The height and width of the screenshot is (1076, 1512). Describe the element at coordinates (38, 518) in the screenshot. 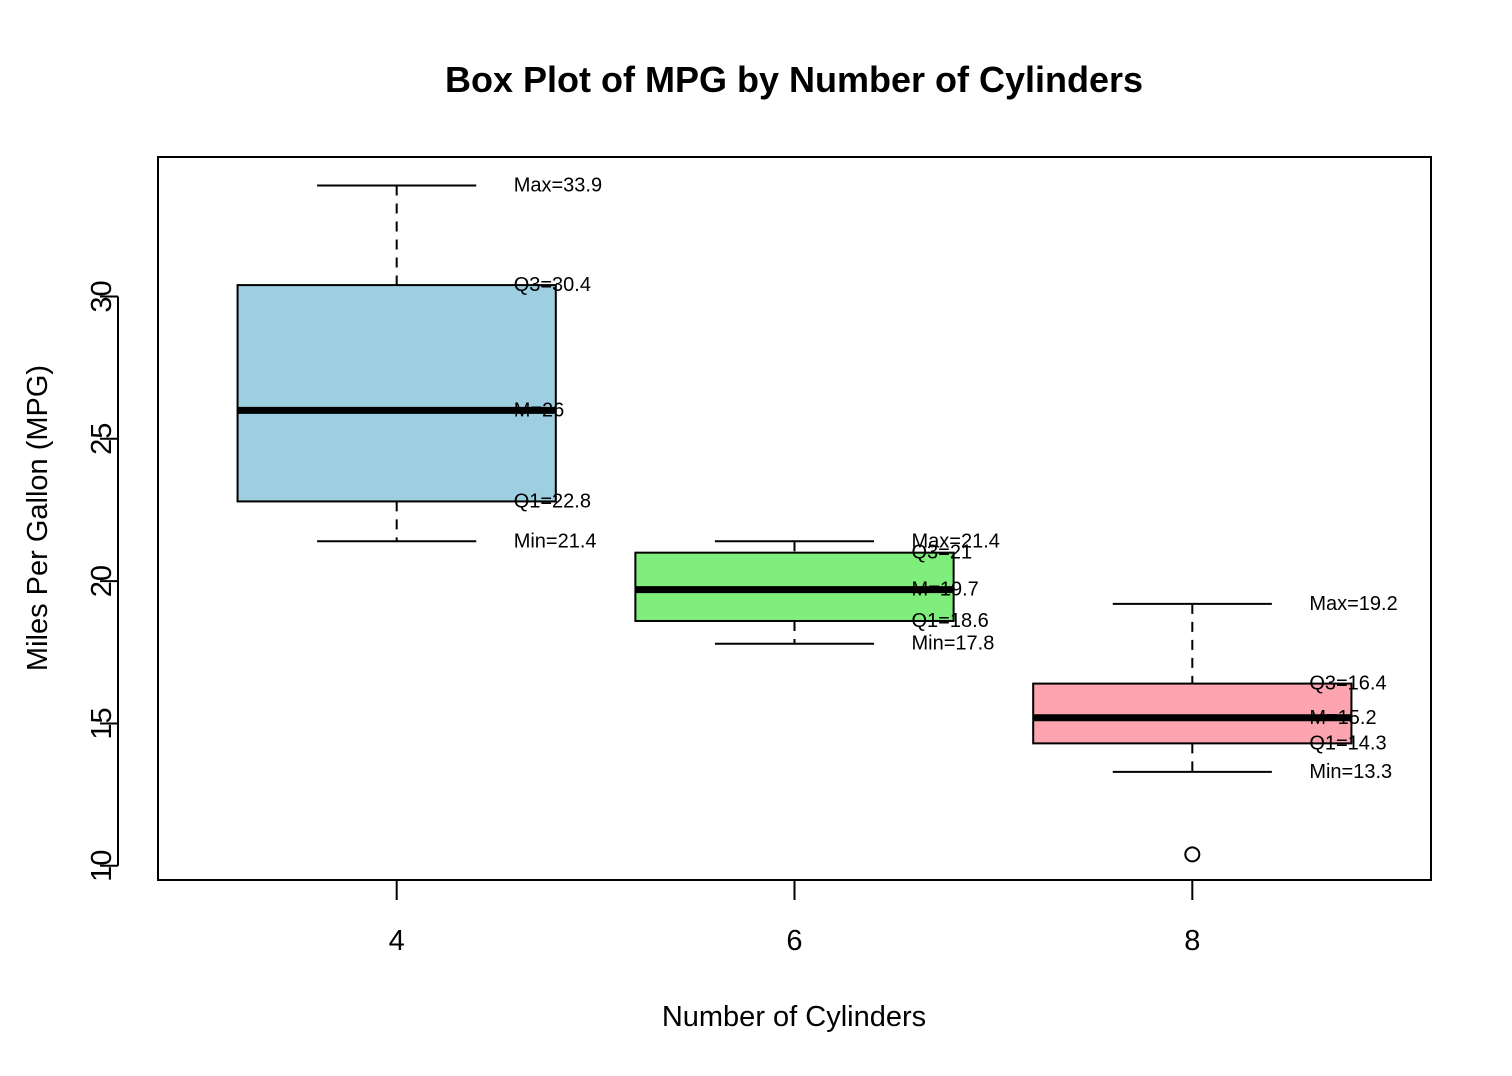

I see `y-axis-label: Miles Per Gallon (MPG)` at that location.